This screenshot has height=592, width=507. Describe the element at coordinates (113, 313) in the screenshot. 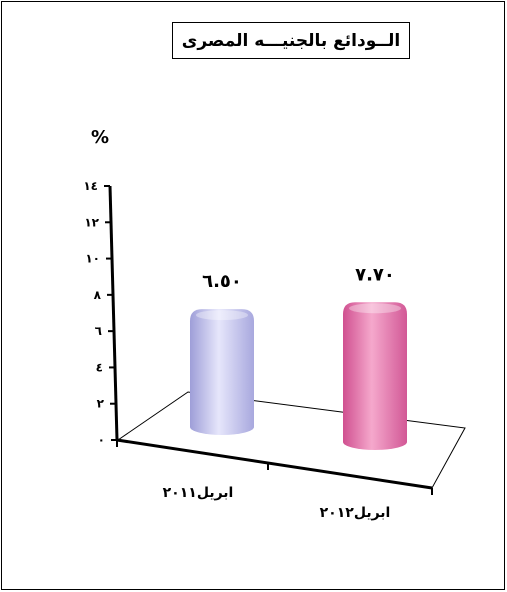

I see `y-axis` at that location.